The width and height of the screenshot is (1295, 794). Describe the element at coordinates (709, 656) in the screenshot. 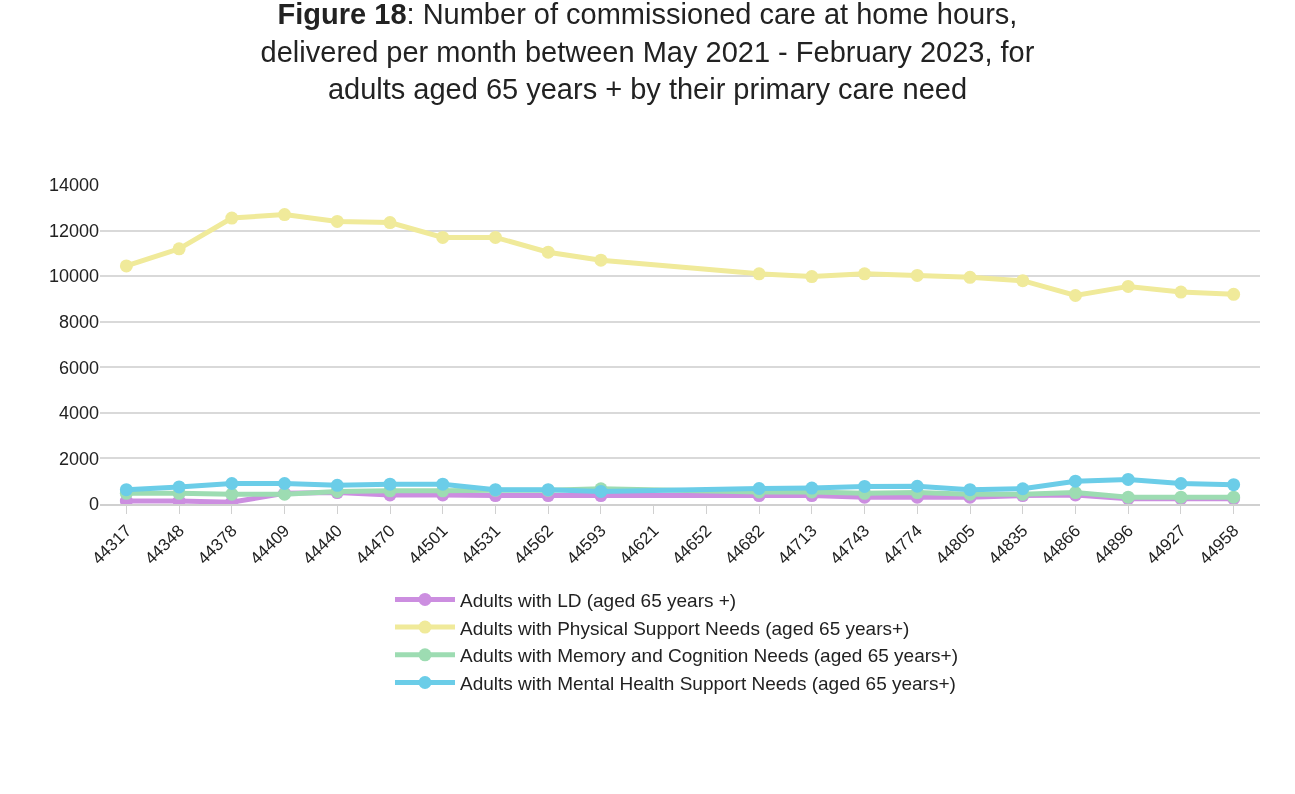

I see `legend-label: Adults with Memory and Cognition Needs (aged 65 years+)` at that location.